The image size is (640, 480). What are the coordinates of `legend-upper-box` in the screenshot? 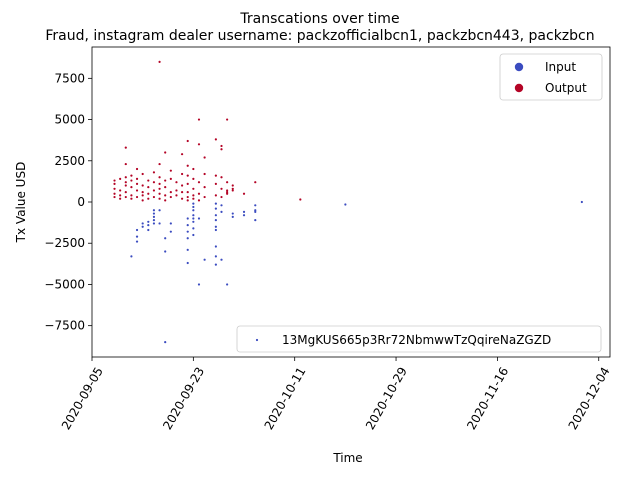 It's located at (551, 77).